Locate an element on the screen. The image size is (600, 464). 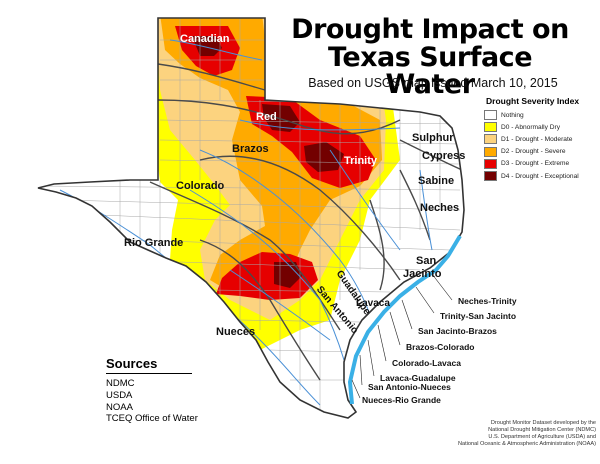
basin-label-cypress: Cypress is located at coordinates (443, 156).